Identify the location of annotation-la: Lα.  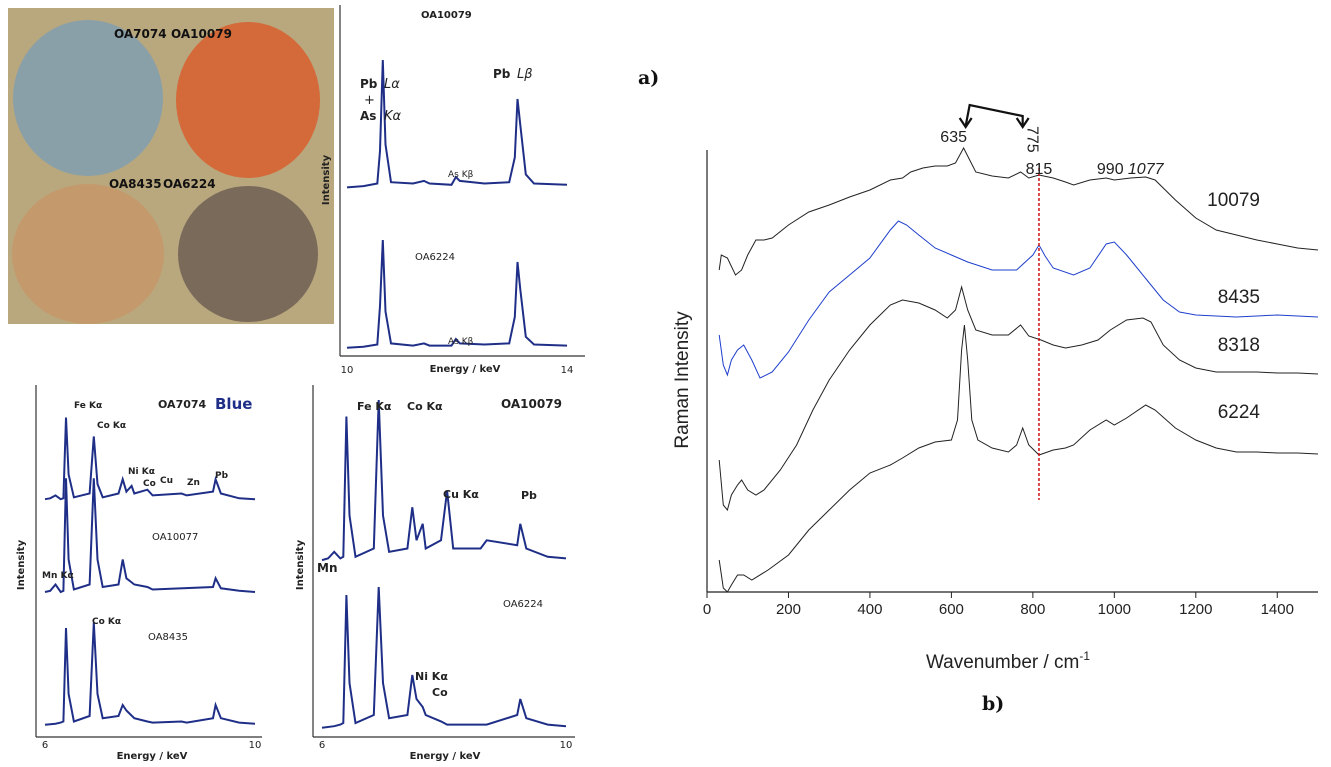
(392, 84).